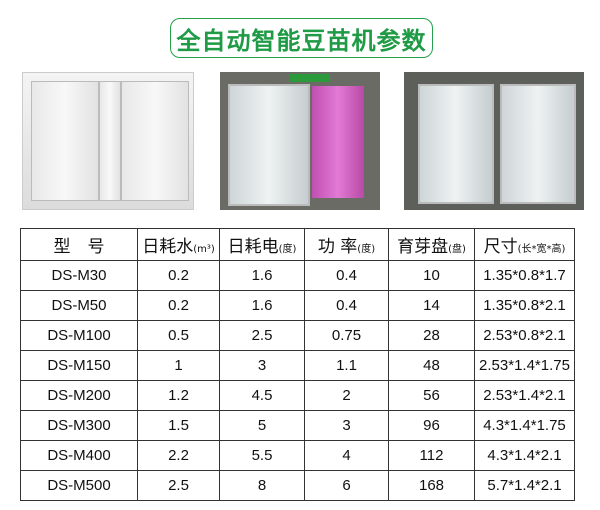 The width and height of the screenshot is (600, 510). Describe the element at coordinates (524, 395) in the screenshot. I see `cell-size: 2.53*1.4*2.1` at that location.